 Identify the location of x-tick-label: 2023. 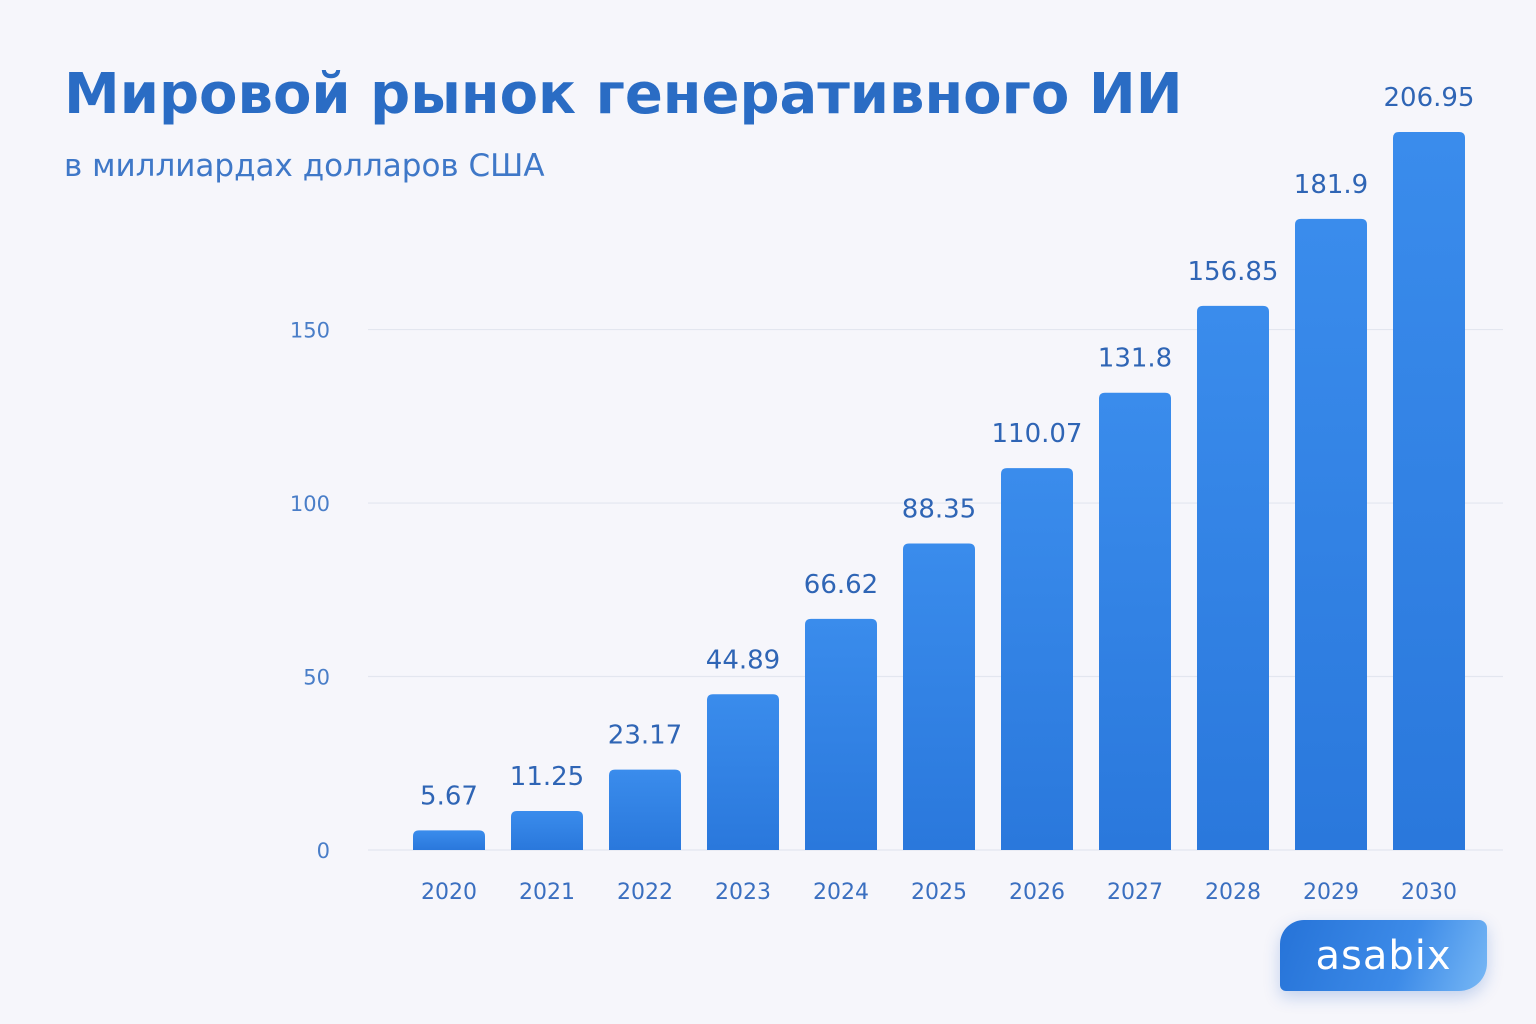
(743, 892).